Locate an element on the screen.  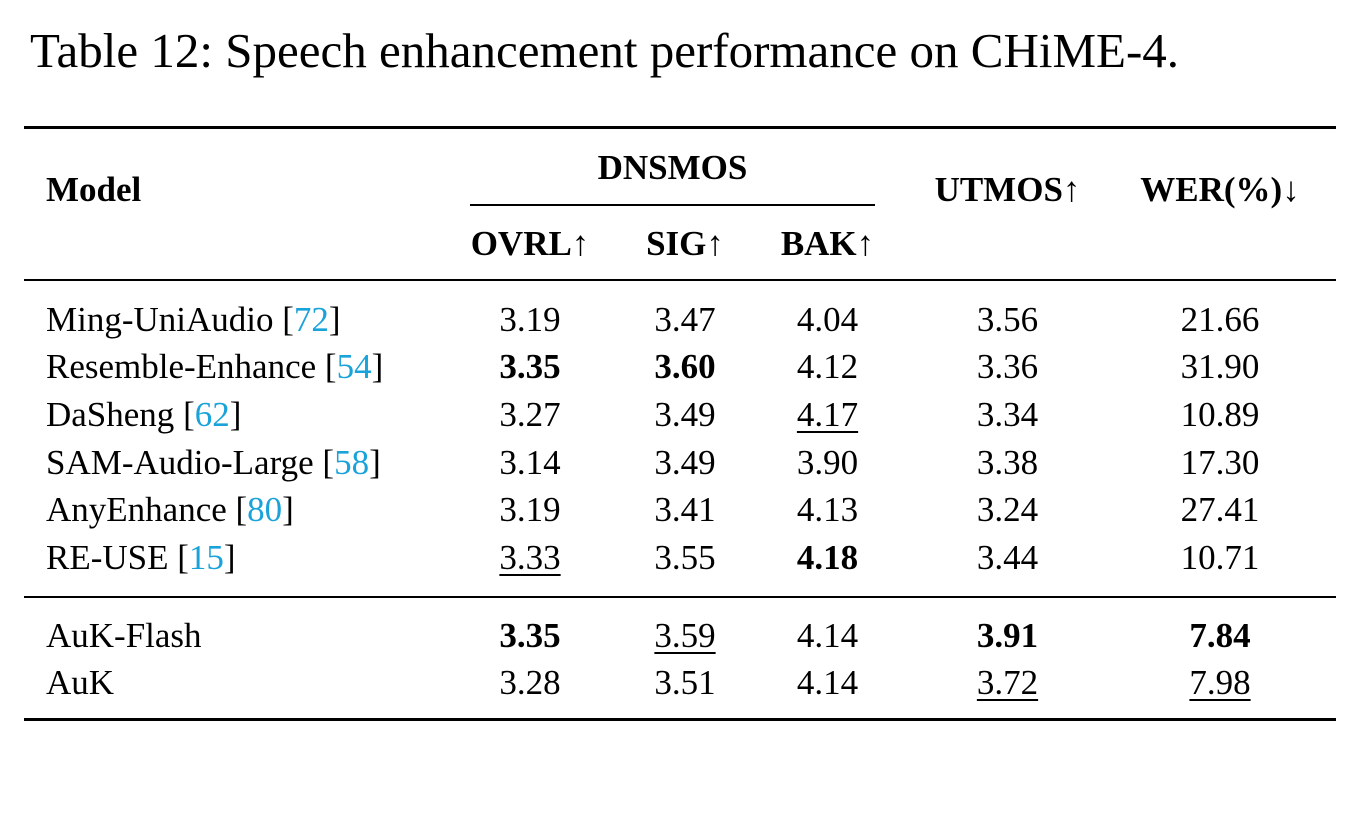
citation-link: 58 is located at coordinates (352, 462).